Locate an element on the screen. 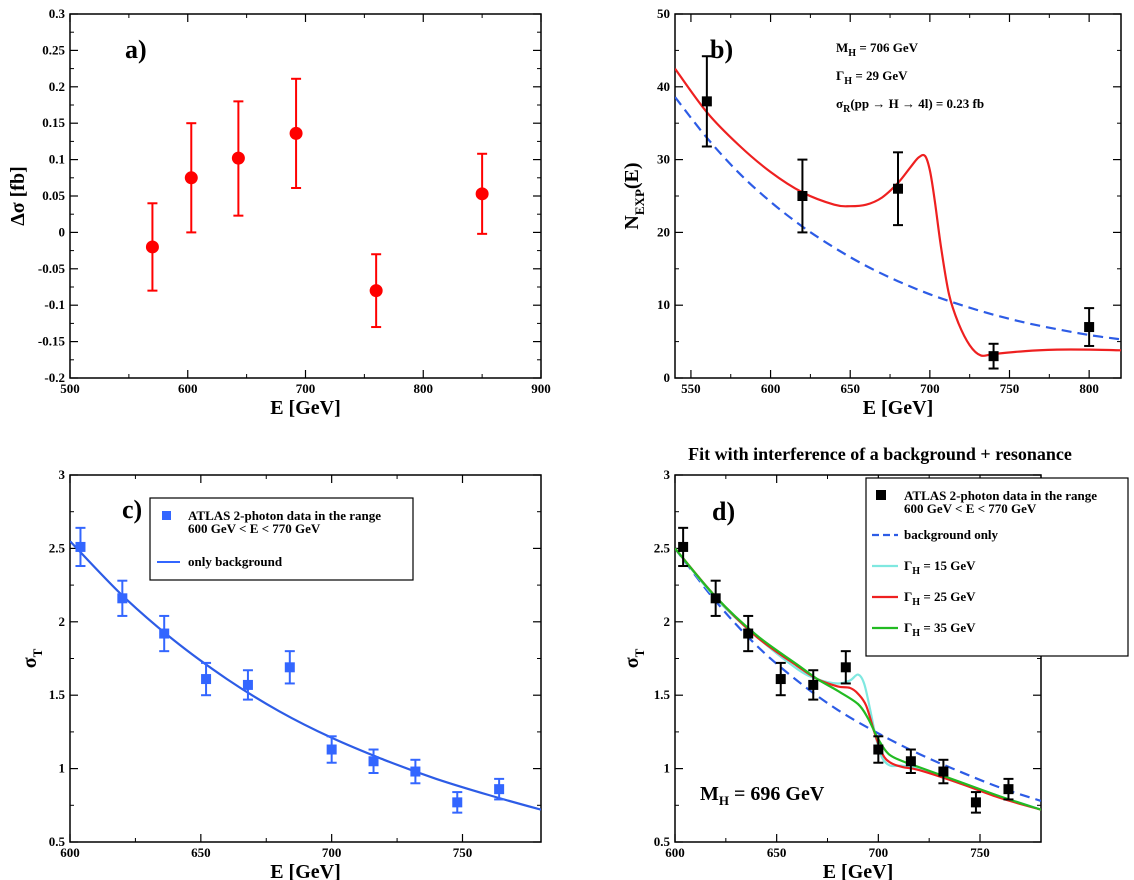  d-legend-text: background only is located at coordinates (951, 534).